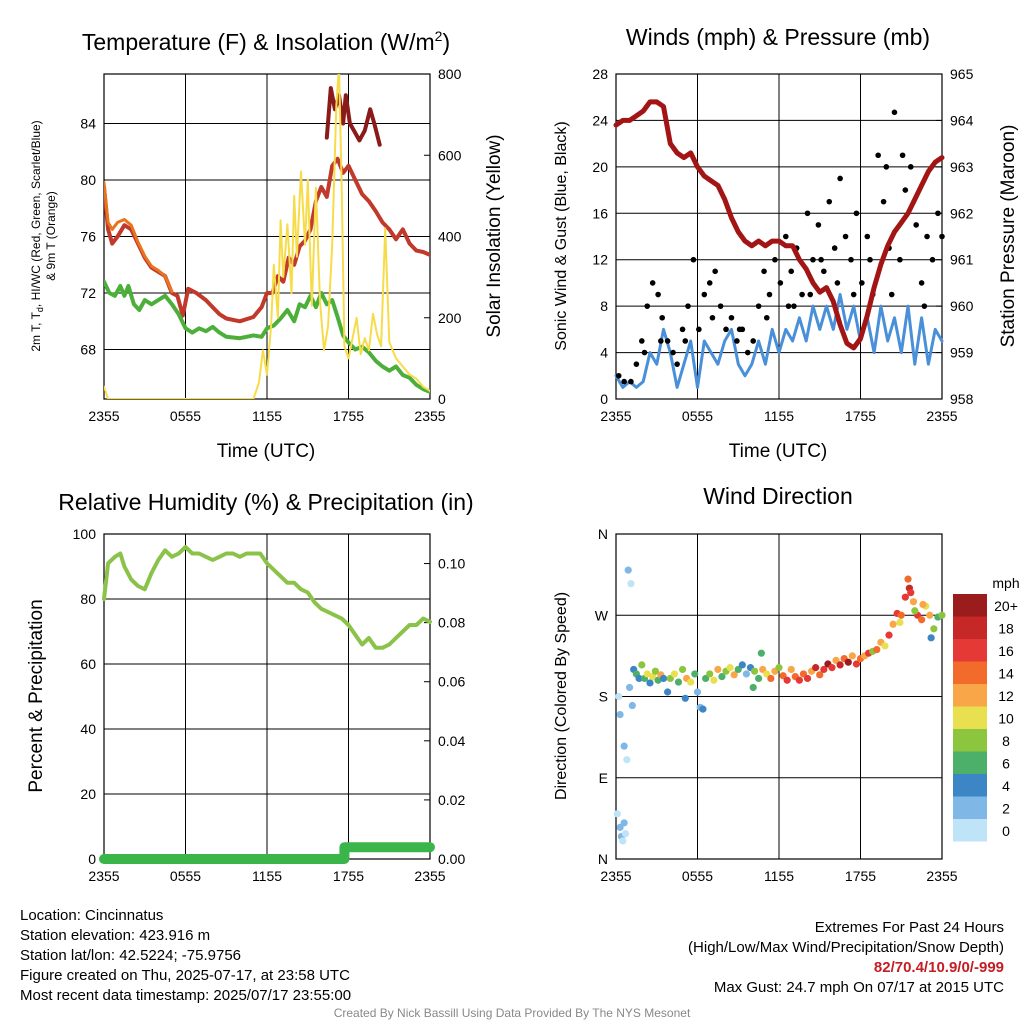  I want to click on y2-tick-label: 0.00, so click(451, 859).